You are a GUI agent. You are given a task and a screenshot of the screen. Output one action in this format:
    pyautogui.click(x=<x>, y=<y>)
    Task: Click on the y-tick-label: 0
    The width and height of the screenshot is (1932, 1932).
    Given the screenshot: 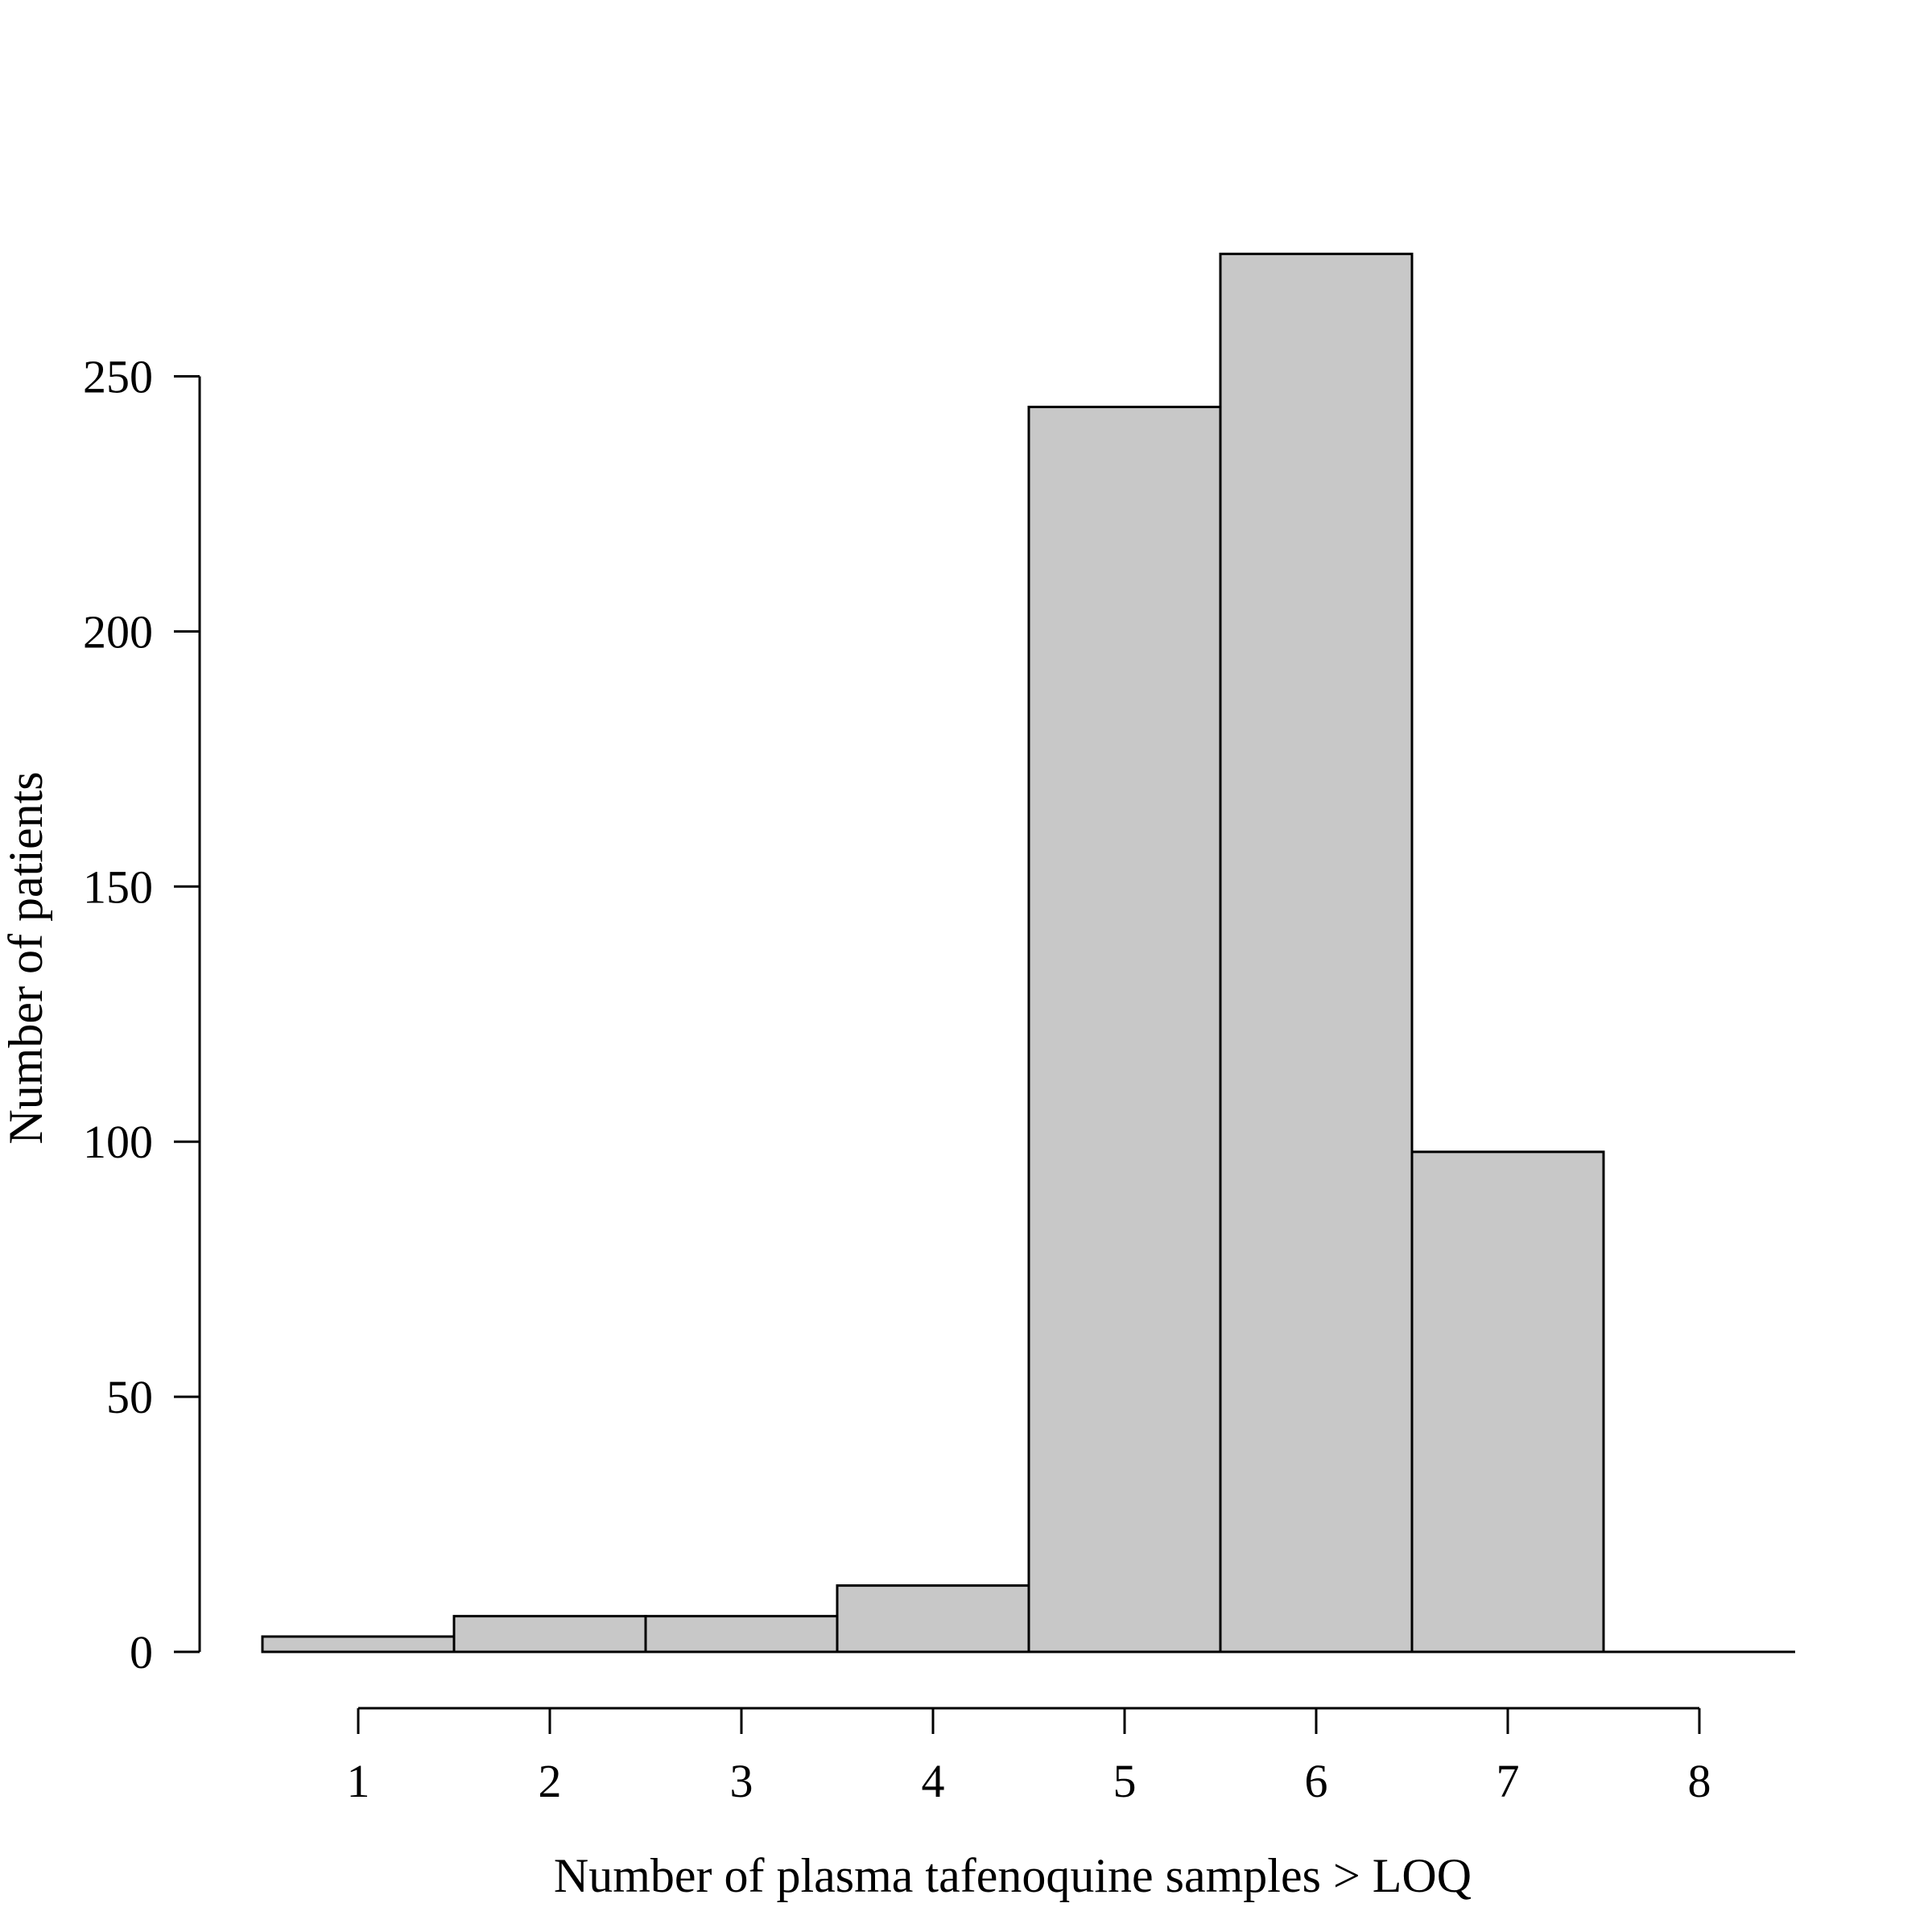 What is the action you would take?
    pyautogui.click(x=141, y=1652)
    